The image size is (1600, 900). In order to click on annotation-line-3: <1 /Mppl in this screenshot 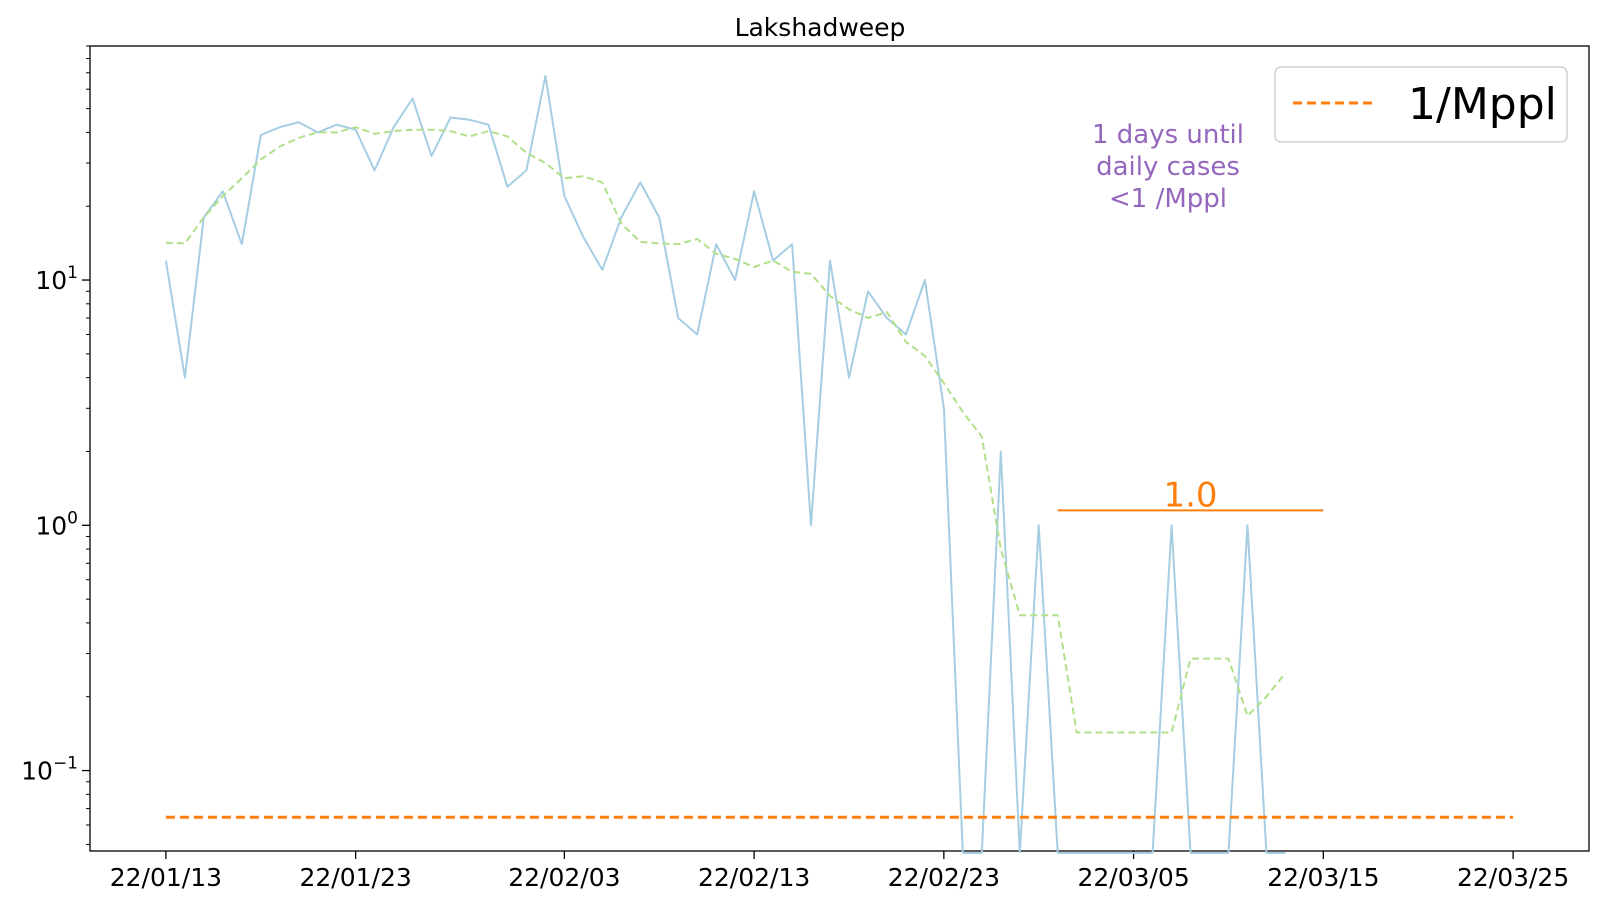, I will do `click(1168, 199)`.